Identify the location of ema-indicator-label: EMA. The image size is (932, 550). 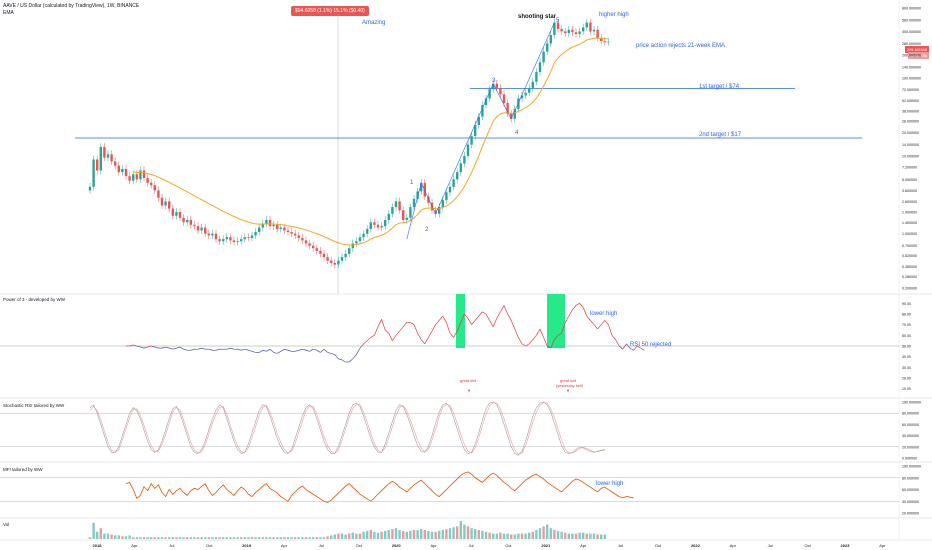
(8, 13).